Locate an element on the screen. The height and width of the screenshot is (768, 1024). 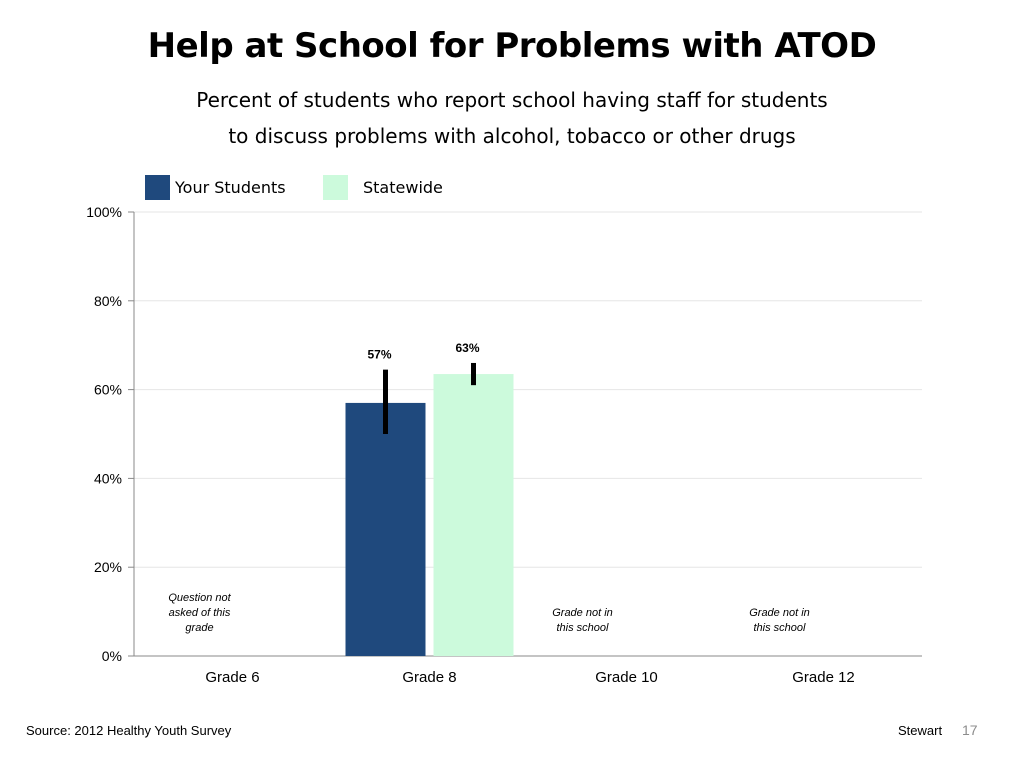
y-tick-label: 100% is located at coordinates (104, 212).